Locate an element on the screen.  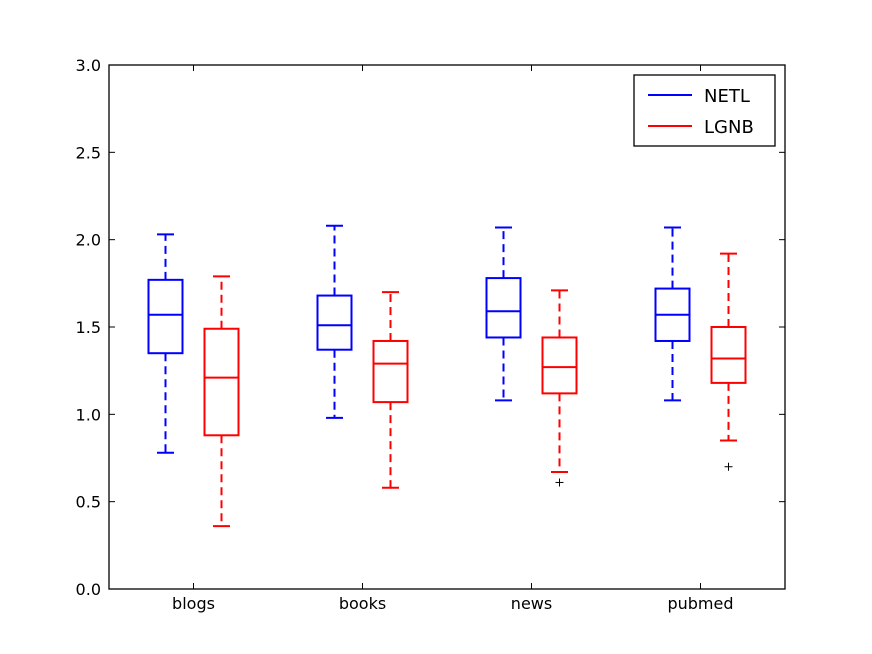
y-tick-label: 0.5 is located at coordinates (88, 502).